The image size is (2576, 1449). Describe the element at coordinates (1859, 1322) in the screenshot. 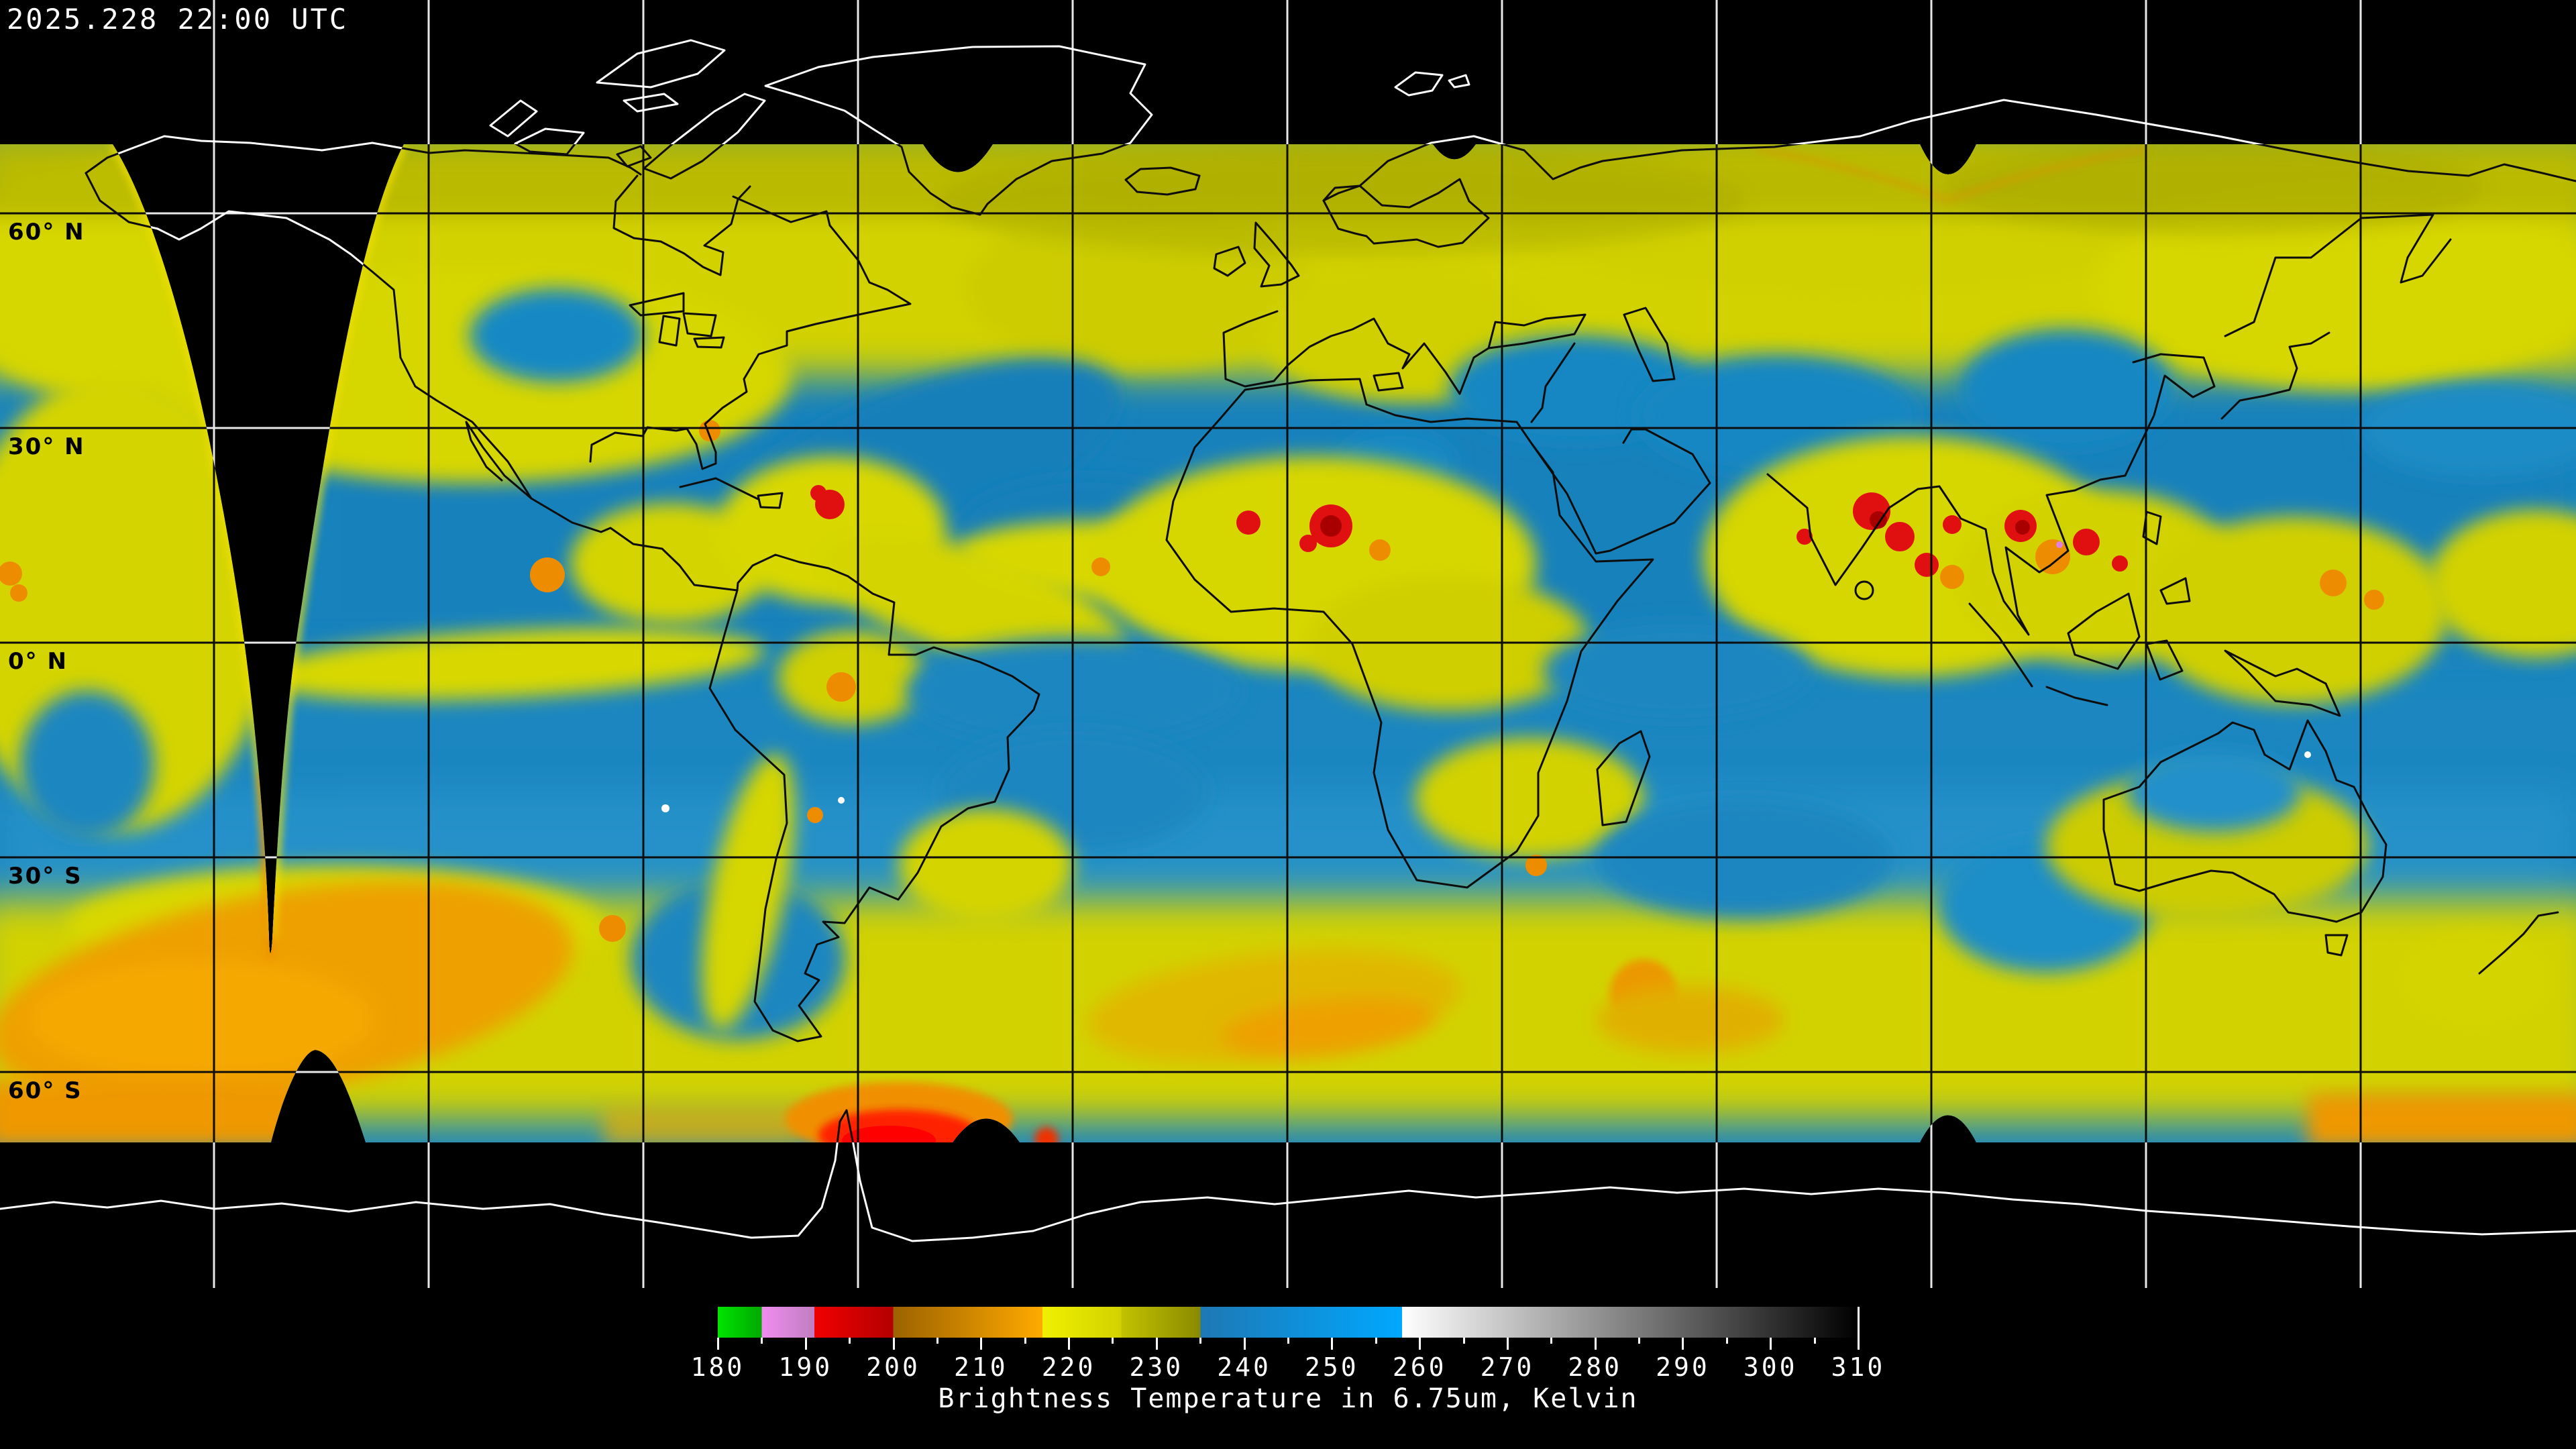

I see `colorbar-end-border` at that location.